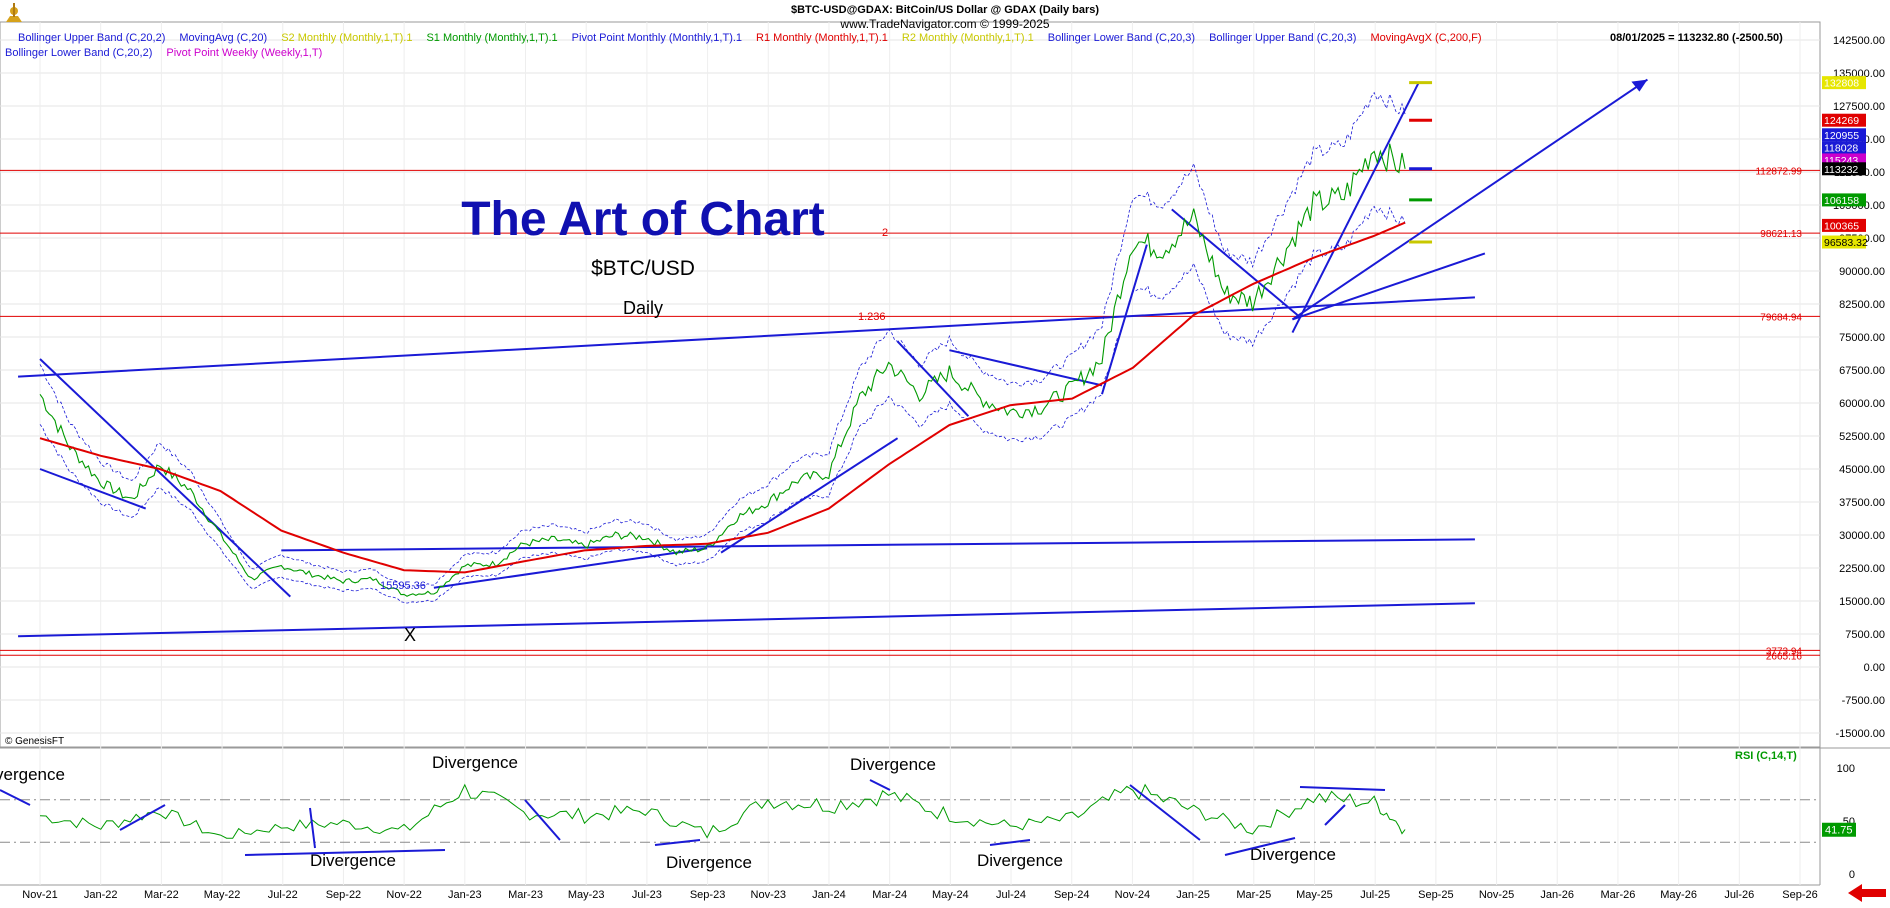 The height and width of the screenshot is (908, 1890). I want to click on rsi-badge-text: 41.75, so click(1839, 831).